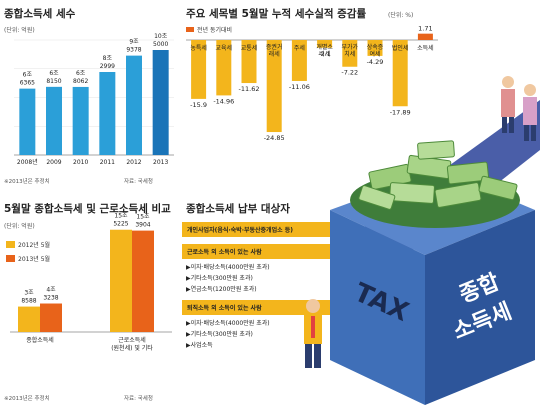 Image resolution: width=540 pixels, height=411 pixels. What do you see at coordinates (249, 48) in the screenshot?
I see `tick-label: 교통세` at bounding box center [249, 48].